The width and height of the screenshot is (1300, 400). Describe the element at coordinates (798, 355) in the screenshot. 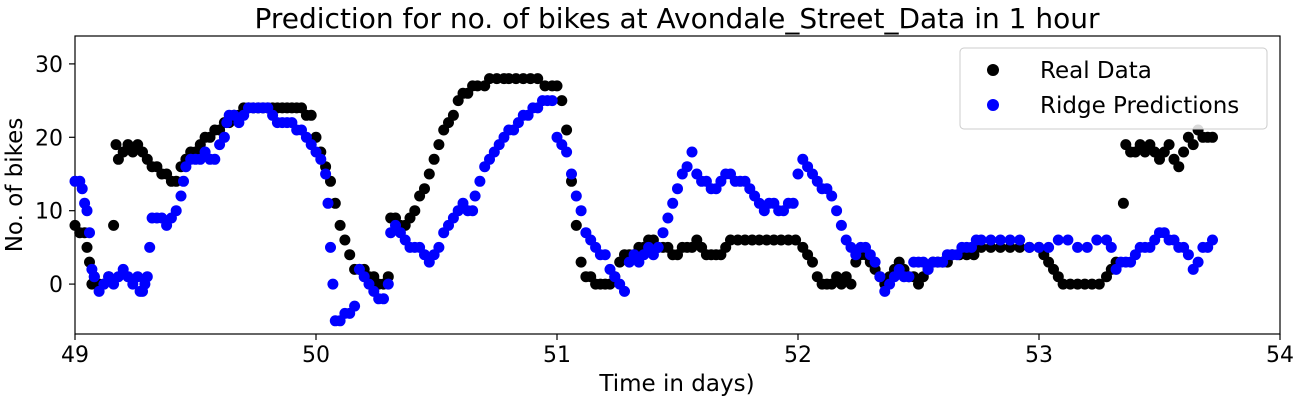

I see `x-tick-label: 52` at that location.